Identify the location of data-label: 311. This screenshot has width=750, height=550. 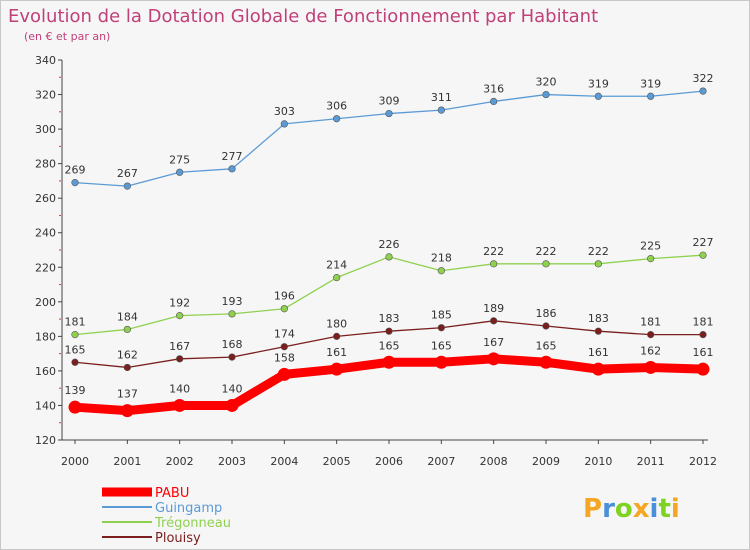
(441, 97).